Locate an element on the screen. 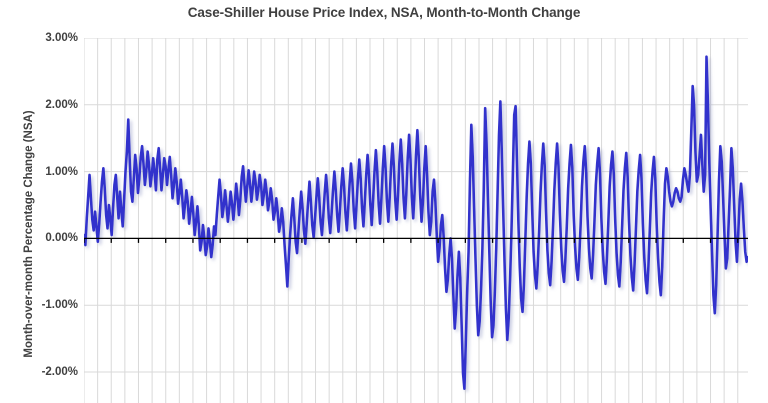  y-axis-tick-label: 0.00% is located at coordinates (61, 238).